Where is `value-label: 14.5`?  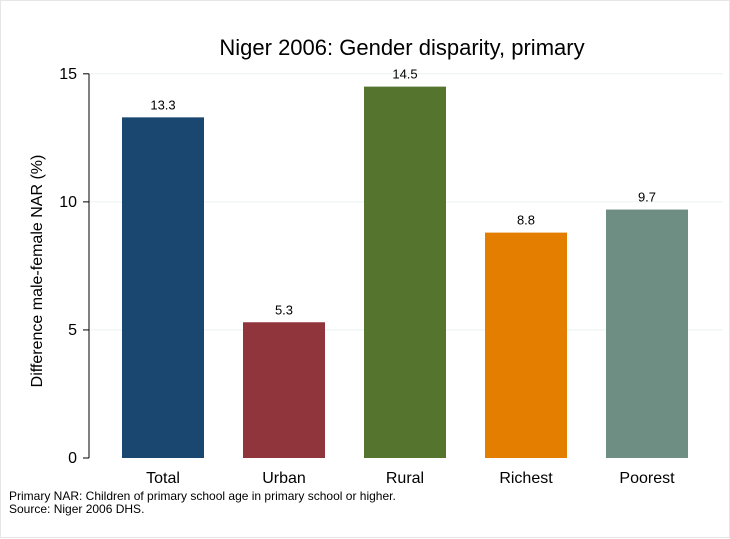 value-label: 14.5 is located at coordinates (404, 74).